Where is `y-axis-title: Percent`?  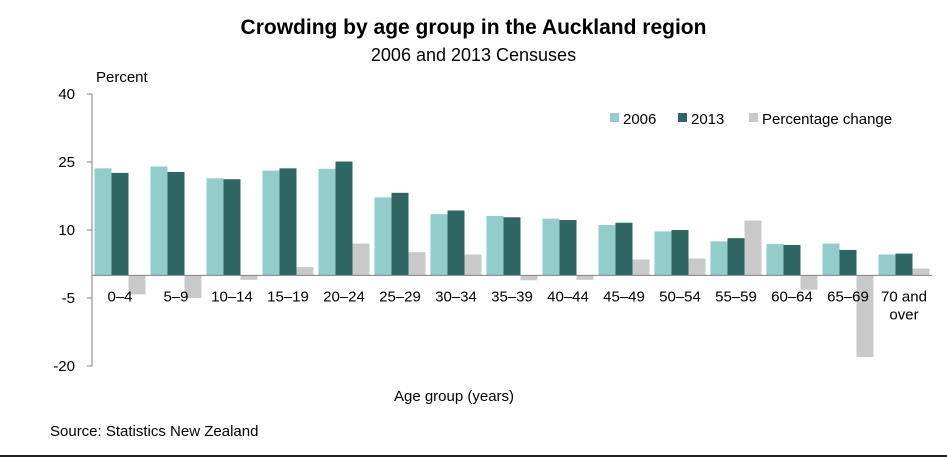
y-axis-title: Percent is located at coordinates (122, 77).